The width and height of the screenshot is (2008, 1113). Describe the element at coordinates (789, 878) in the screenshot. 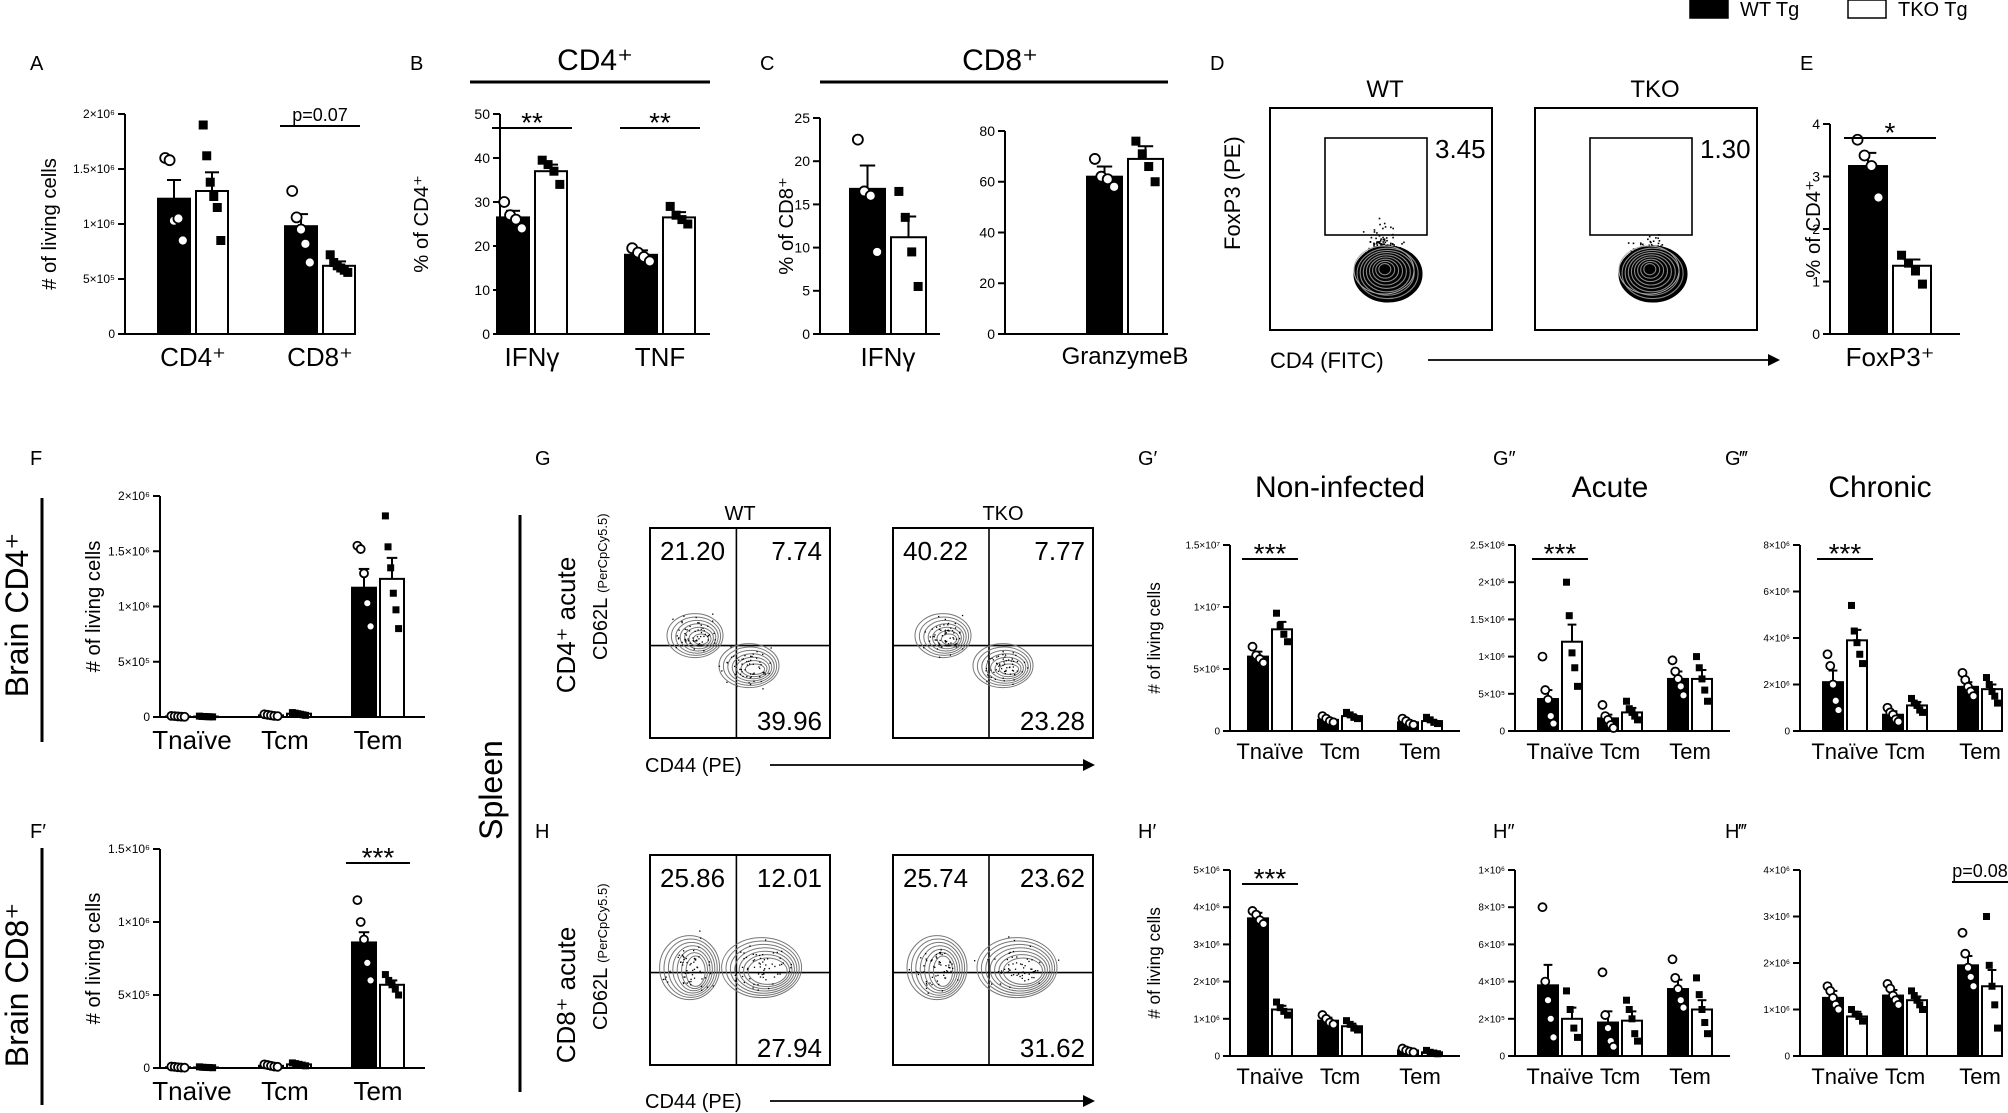

I see `quadrant-value-ur: 12.01` at that location.